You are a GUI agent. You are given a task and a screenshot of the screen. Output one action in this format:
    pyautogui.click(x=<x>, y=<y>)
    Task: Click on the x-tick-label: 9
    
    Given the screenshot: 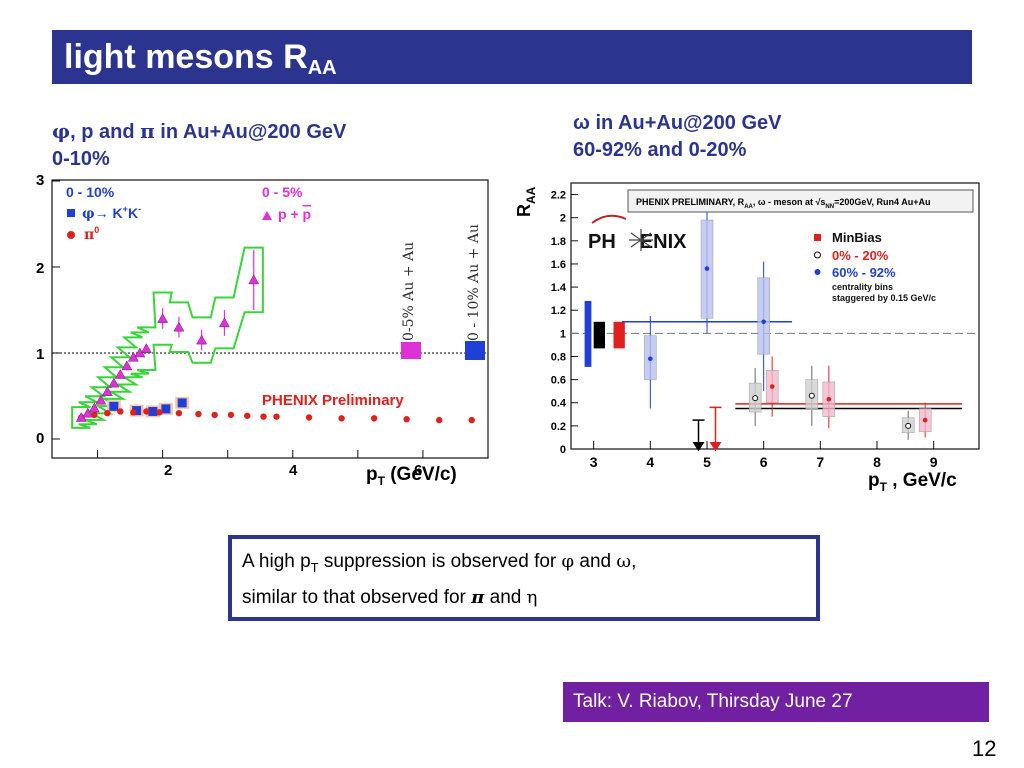 What is the action you would take?
    pyautogui.click(x=934, y=462)
    